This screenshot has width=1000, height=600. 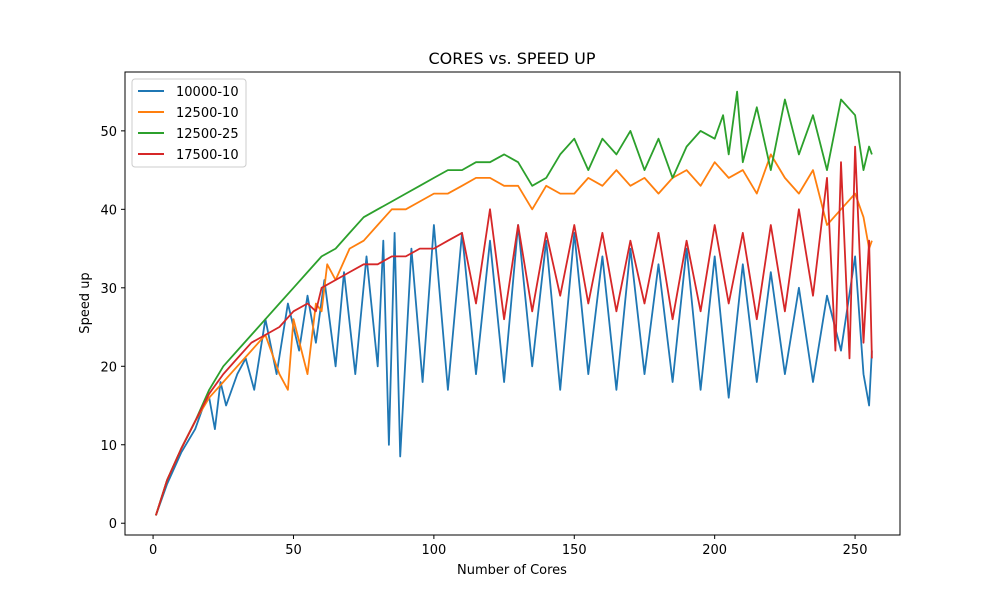 I want to click on legend-label-2: 12500-25, so click(x=207, y=134).